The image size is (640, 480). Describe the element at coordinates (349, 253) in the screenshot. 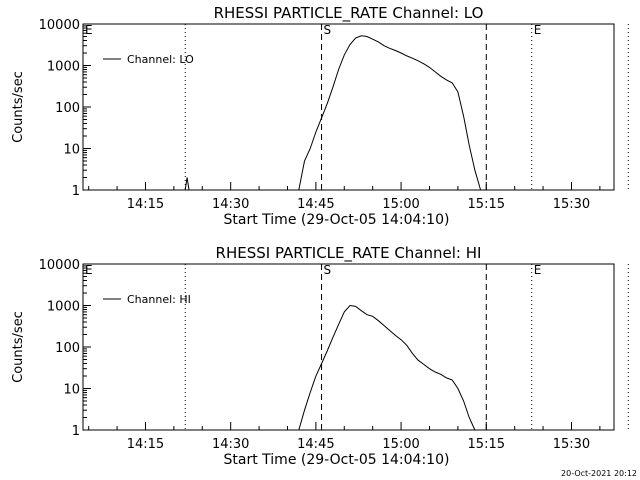

I see `chart-title: RHESSI PARTICLE_RATE Channel: HI` at that location.